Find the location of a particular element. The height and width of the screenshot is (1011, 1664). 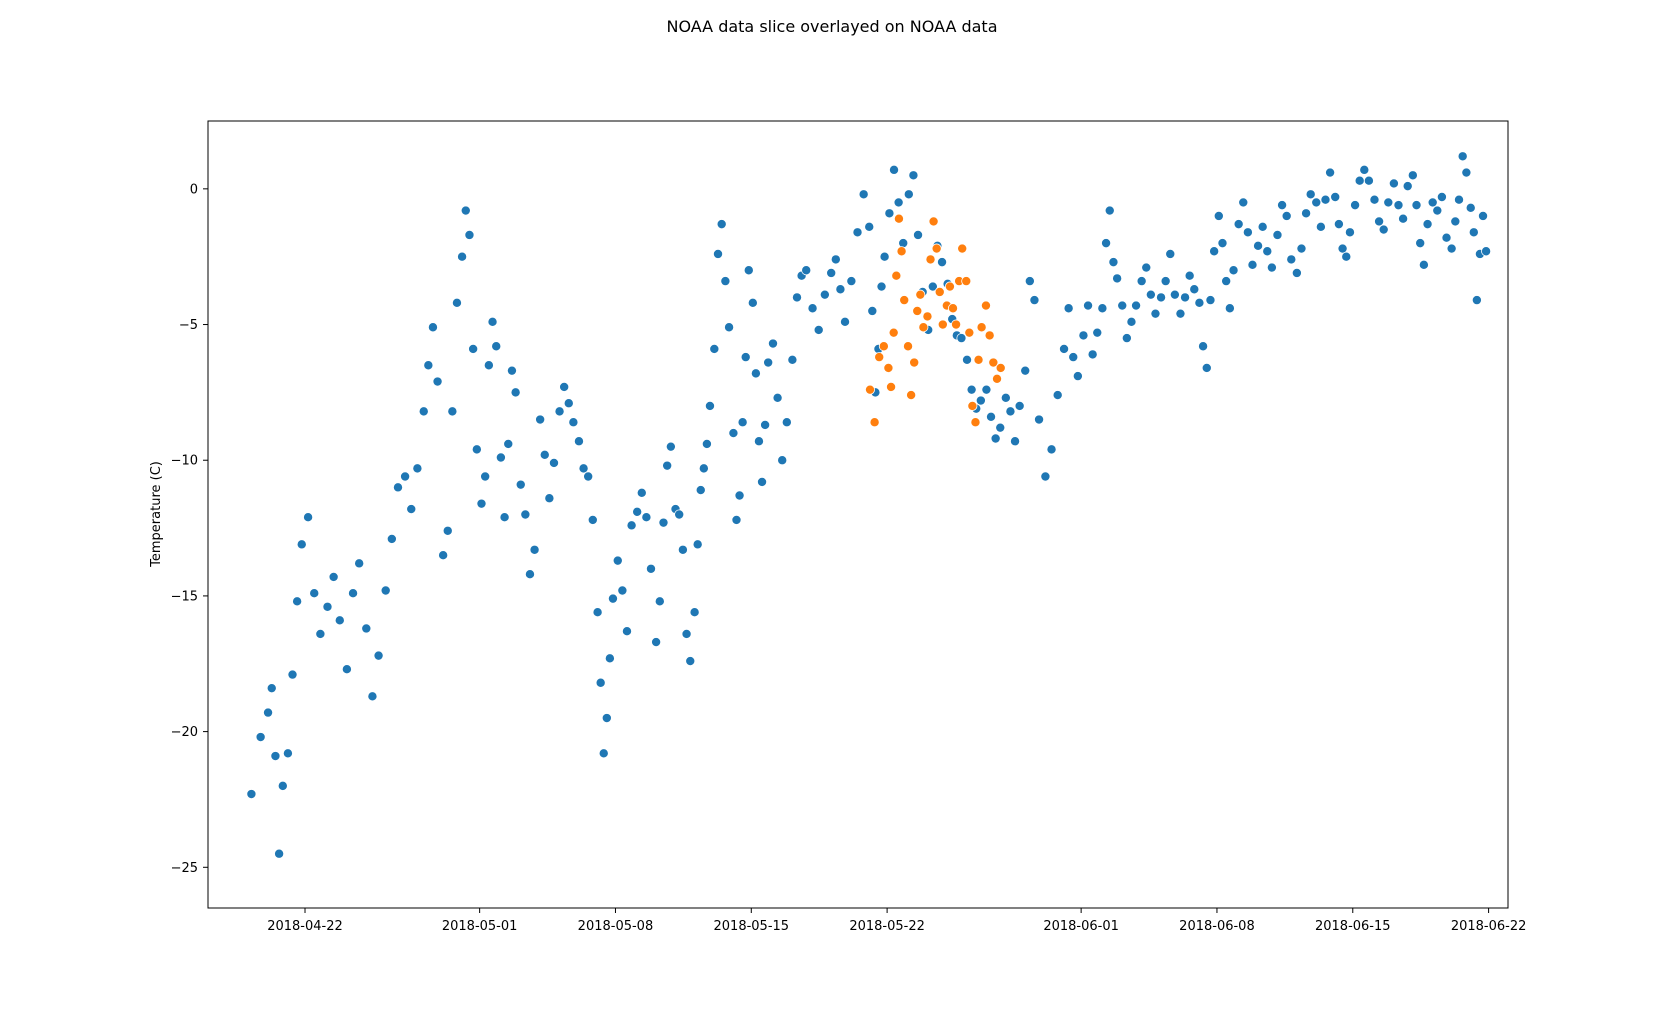

x-tick-label: 2018-06-22 is located at coordinates (1489, 926).